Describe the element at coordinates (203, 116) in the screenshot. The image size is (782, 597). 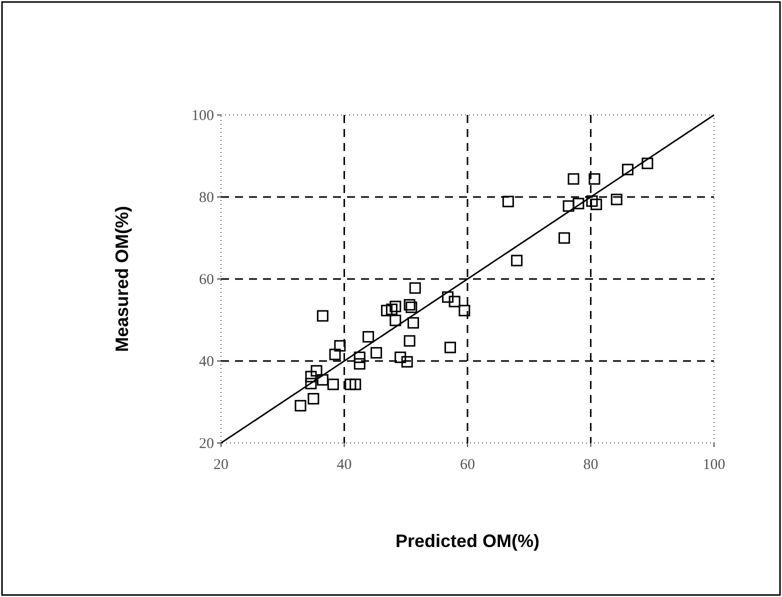
I see `y-tick-label: 100` at that location.